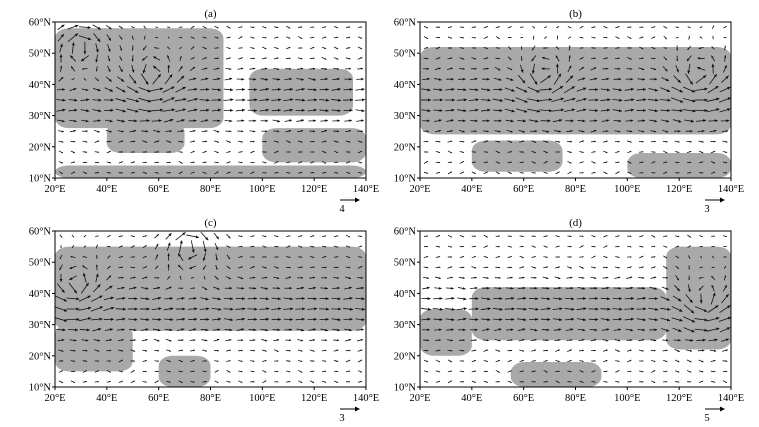 The height and width of the screenshot is (427, 759). Describe the element at coordinates (523, 398) in the screenshot. I see `x-tick-label: 60°E` at that location.